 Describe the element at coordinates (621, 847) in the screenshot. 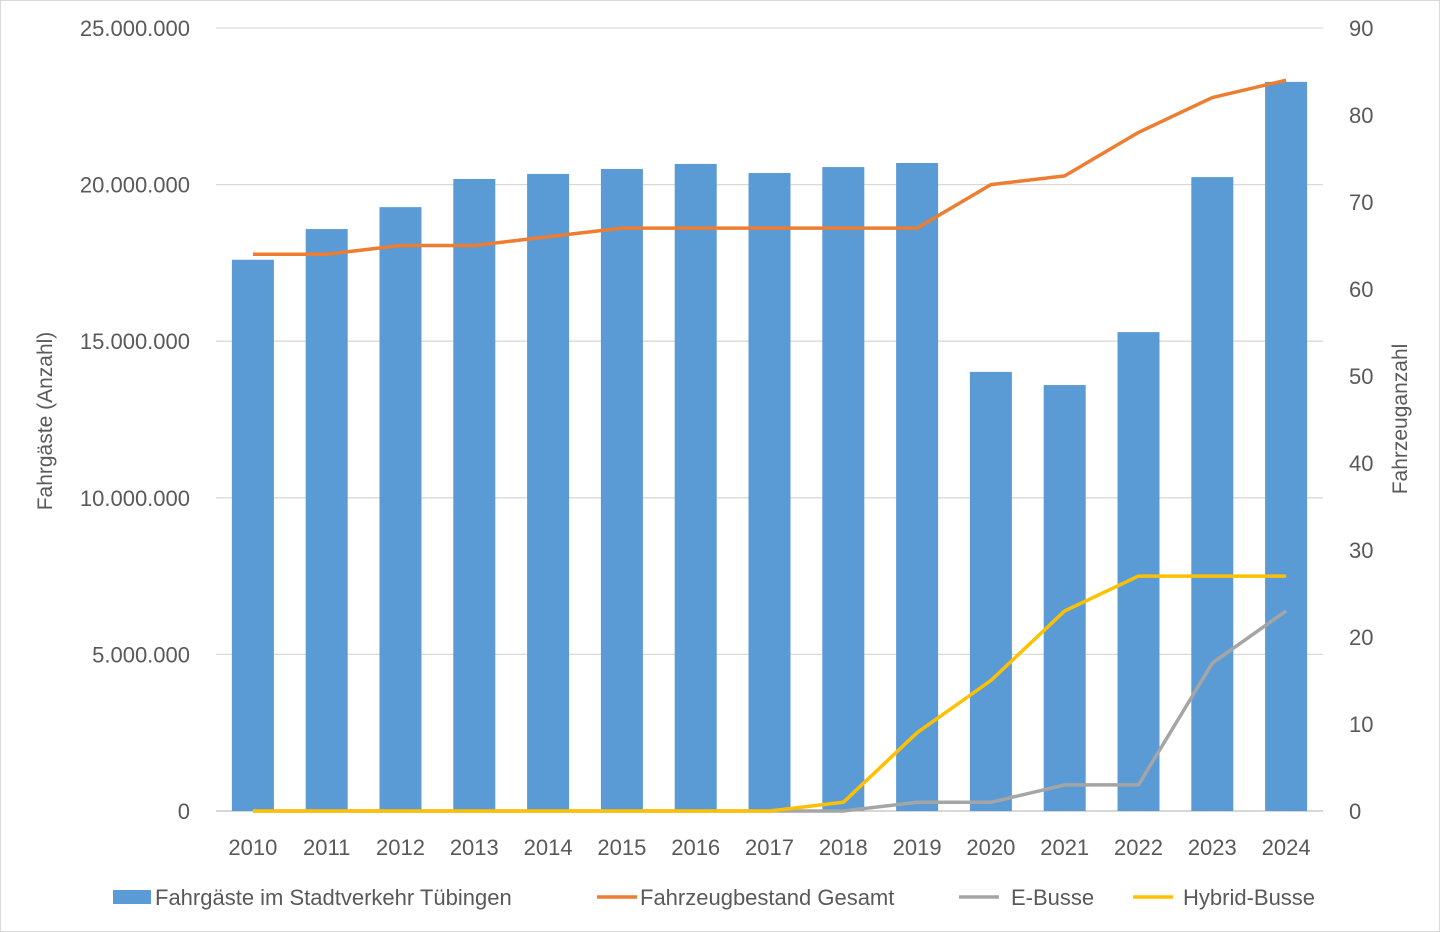

I see `x-tick-label: 2015` at that location.